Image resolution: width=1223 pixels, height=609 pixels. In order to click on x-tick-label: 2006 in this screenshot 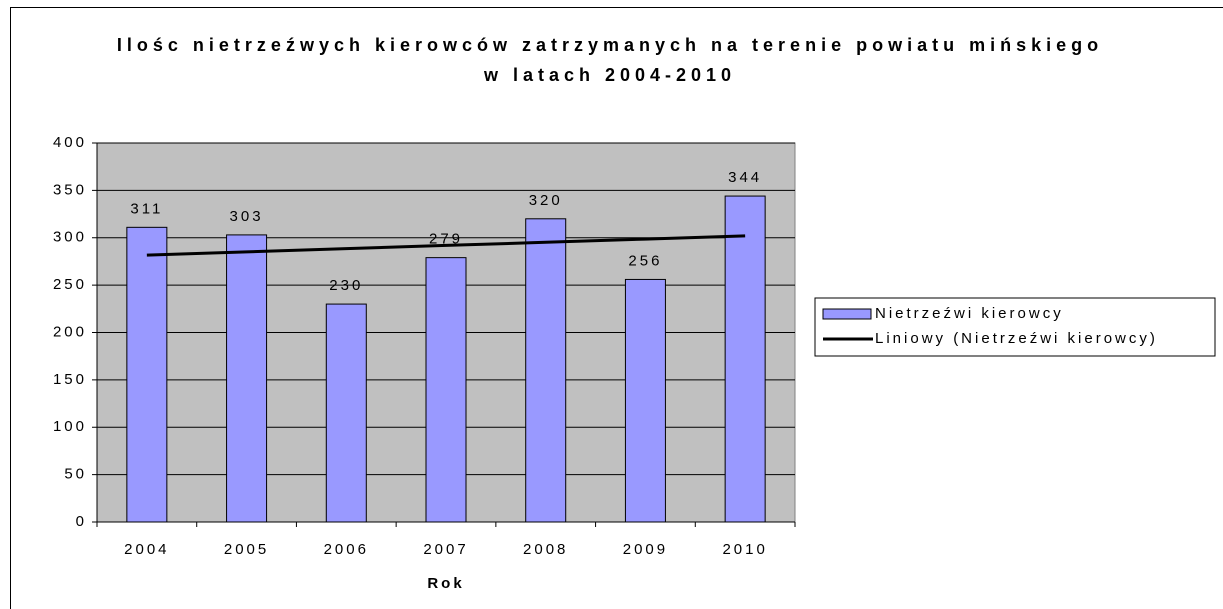, I will do `click(346, 549)`.